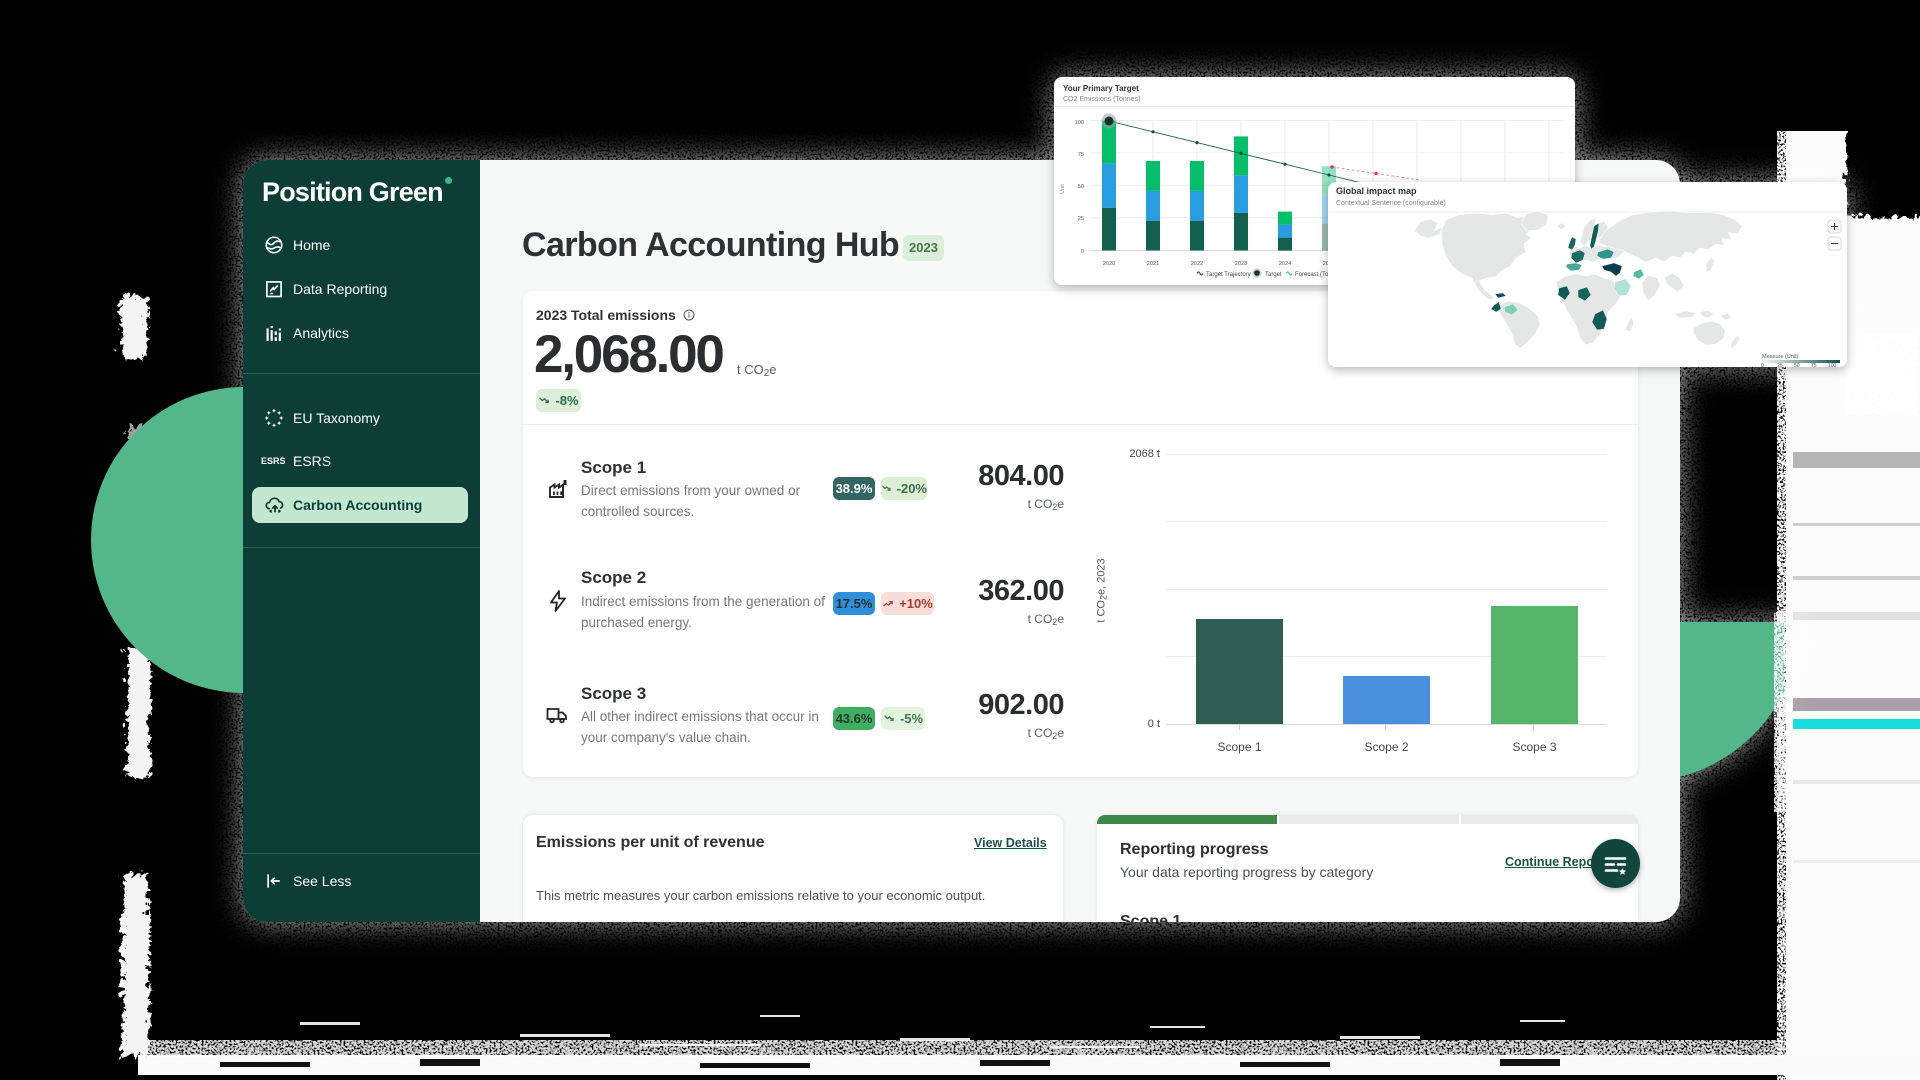 The height and width of the screenshot is (1080, 1920). What do you see at coordinates (1273, 275) in the screenshot?
I see `svg-text: Target` at bounding box center [1273, 275].